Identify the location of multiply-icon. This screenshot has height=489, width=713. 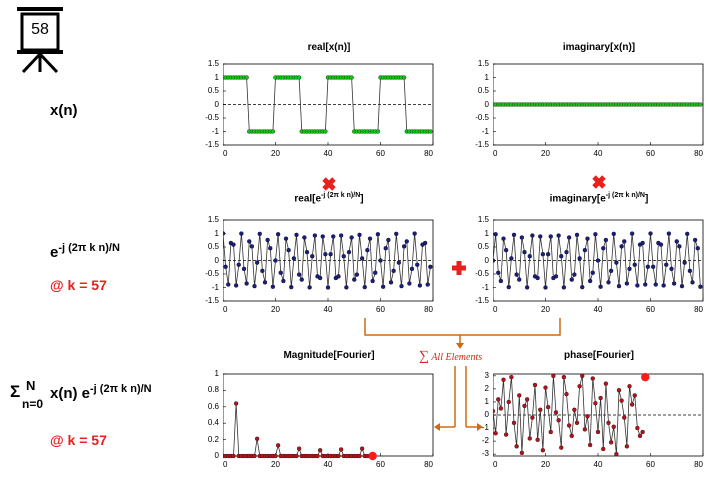
(329, 184).